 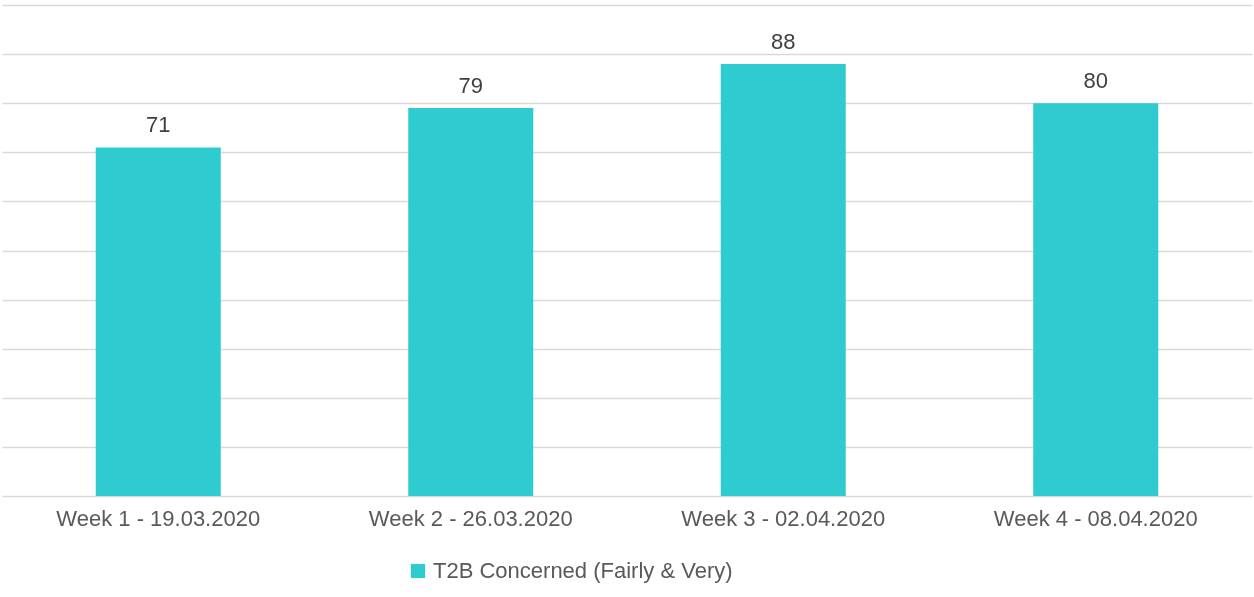 What do you see at coordinates (583, 570) in the screenshot?
I see `legend-label: T2B Concerned (Fairly & Very)` at bounding box center [583, 570].